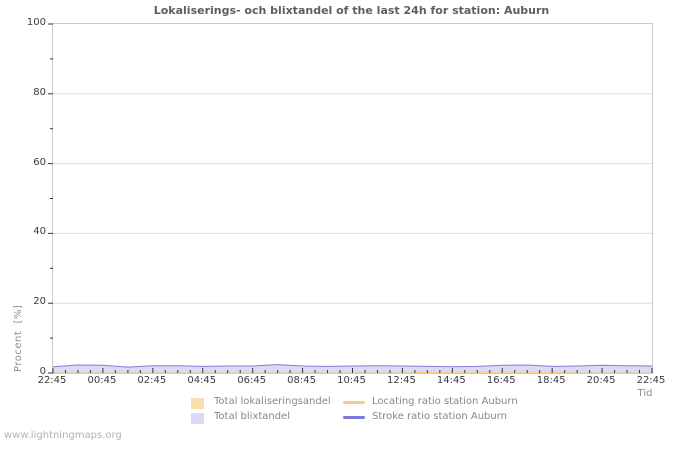 The height and width of the screenshot is (450, 700). Describe the element at coordinates (202, 380) in the screenshot. I see `x-tick-label: 04:45` at that location.